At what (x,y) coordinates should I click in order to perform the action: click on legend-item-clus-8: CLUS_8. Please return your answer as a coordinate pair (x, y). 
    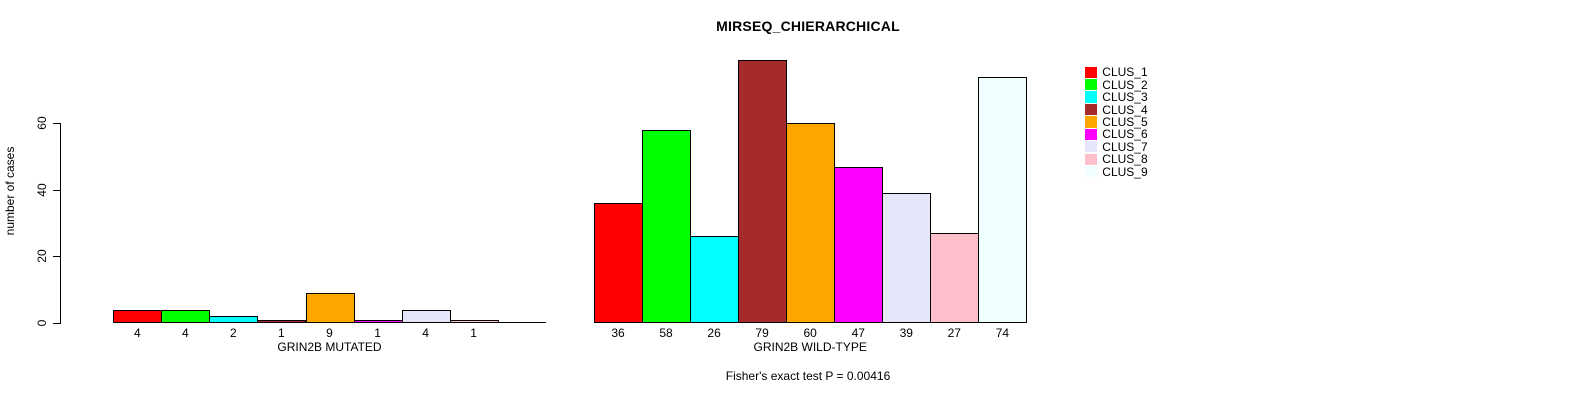
    Looking at the image, I should click on (1116, 159).